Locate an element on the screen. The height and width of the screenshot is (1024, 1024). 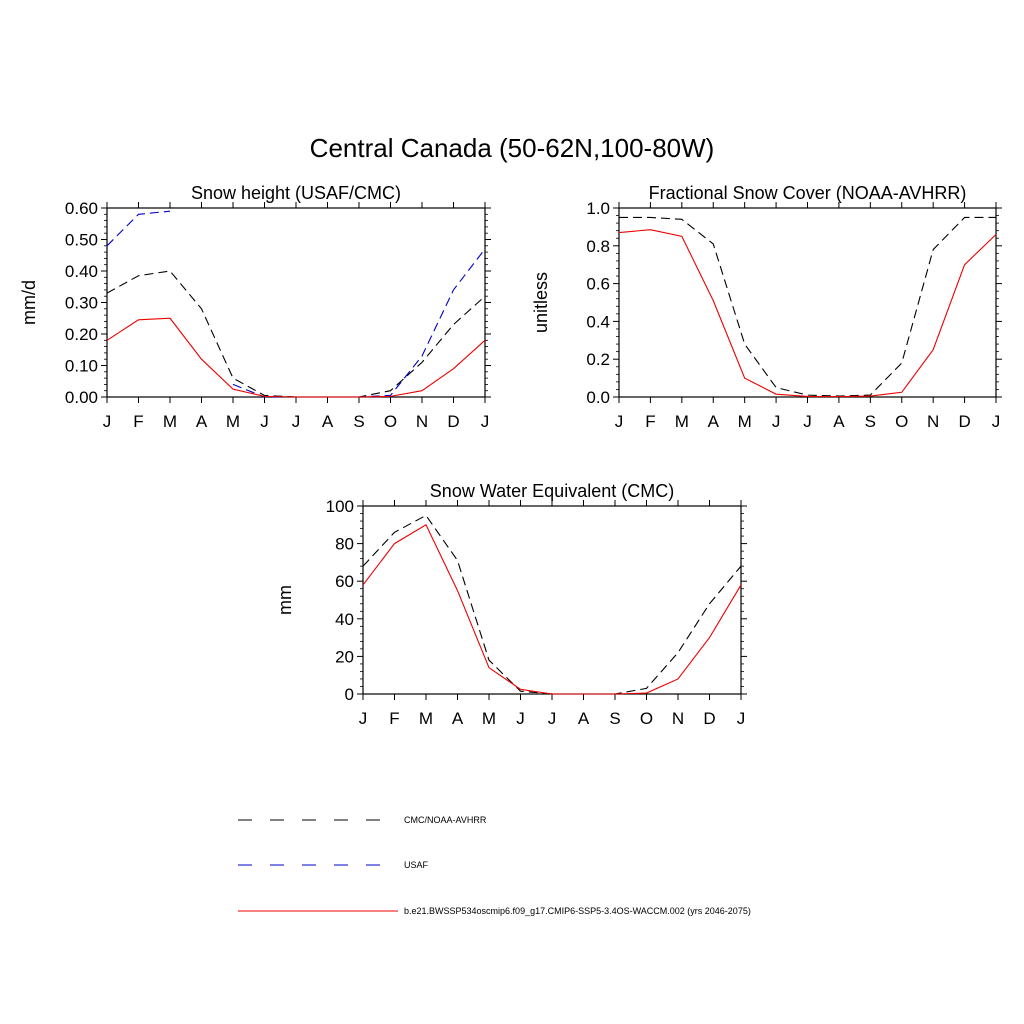
y-axis-label: unitless is located at coordinates (541, 302).